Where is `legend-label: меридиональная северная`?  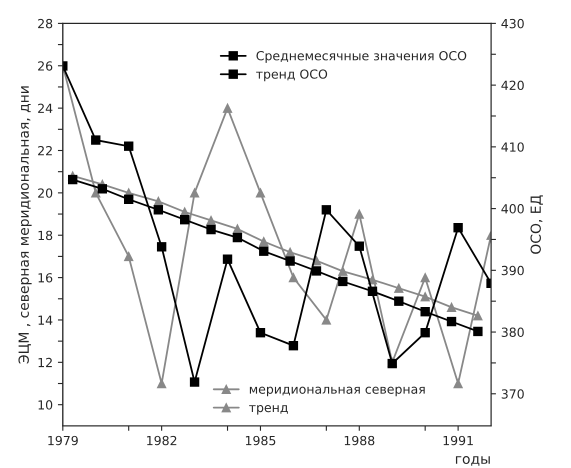
legend-label: меридиональная северная is located at coordinates (337, 391).